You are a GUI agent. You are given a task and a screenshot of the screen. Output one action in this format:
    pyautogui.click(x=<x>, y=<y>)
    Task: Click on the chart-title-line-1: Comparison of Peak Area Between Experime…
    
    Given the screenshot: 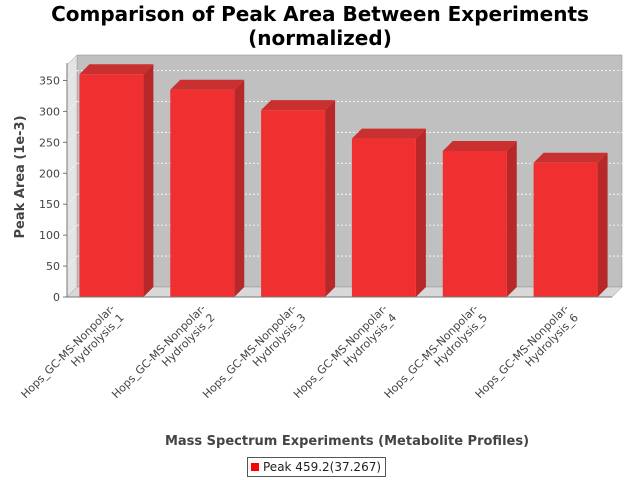 What is the action you would take?
    pyautogui.click(x=320, y=14)
    